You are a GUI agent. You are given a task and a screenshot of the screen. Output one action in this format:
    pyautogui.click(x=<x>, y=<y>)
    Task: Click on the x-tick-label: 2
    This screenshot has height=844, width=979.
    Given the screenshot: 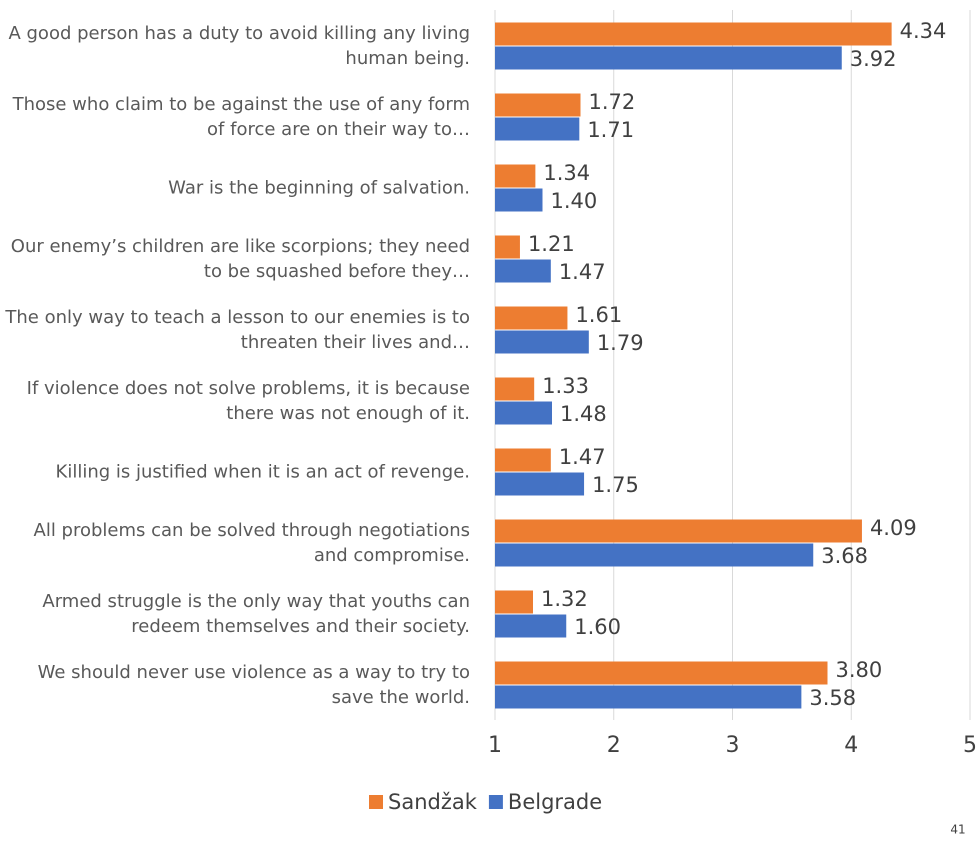 What is the action you would take?
    pyautogui.click(x=614, y=745)
    